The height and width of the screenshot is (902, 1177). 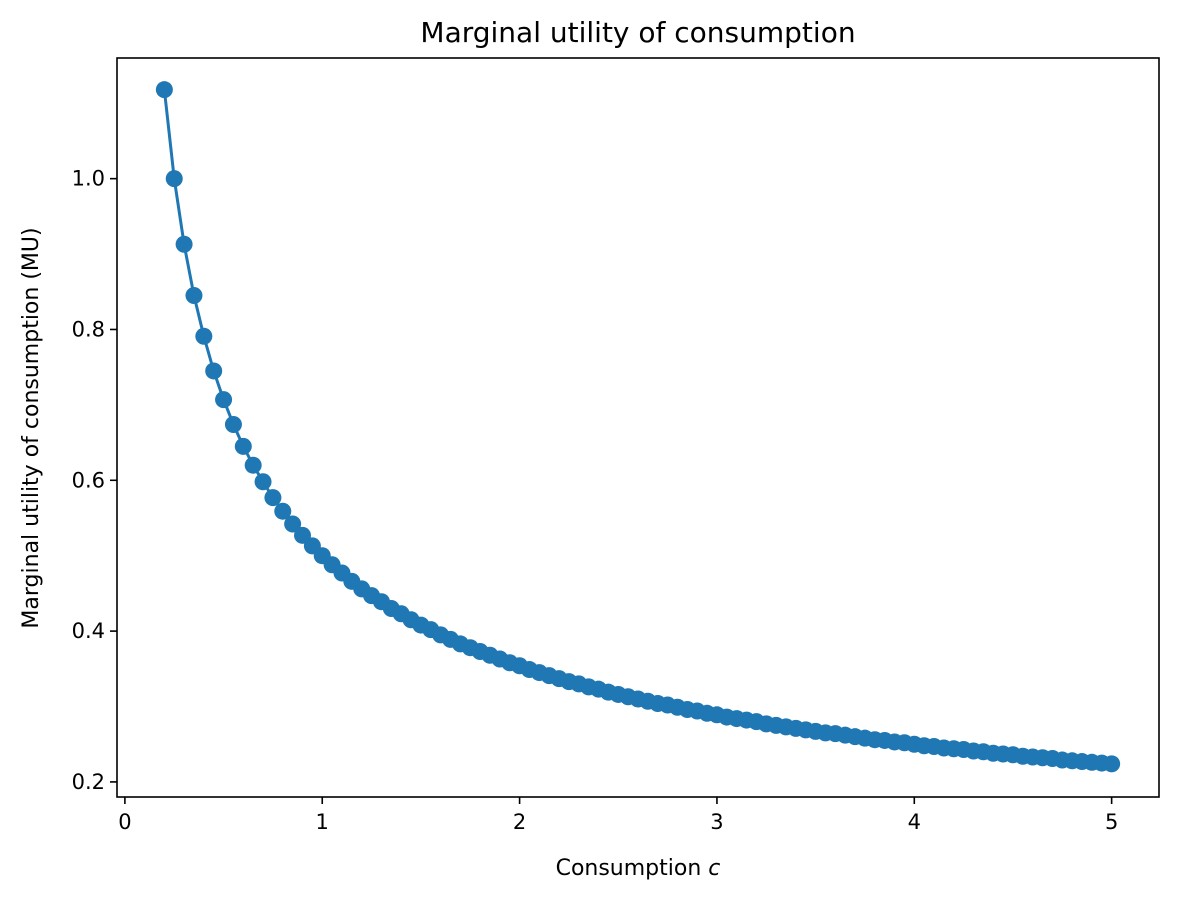 I want to click on y-axis: 0.2 0.4 0.6 0.8 1.0, so click(x=94, y=480).